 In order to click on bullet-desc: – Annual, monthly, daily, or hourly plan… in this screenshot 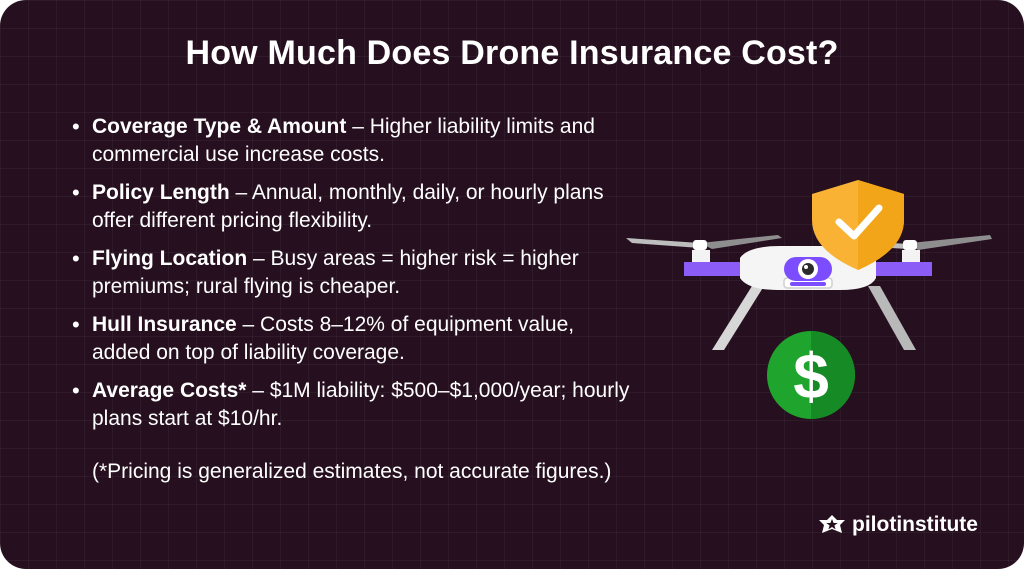, I will do `click(348, 206)`.